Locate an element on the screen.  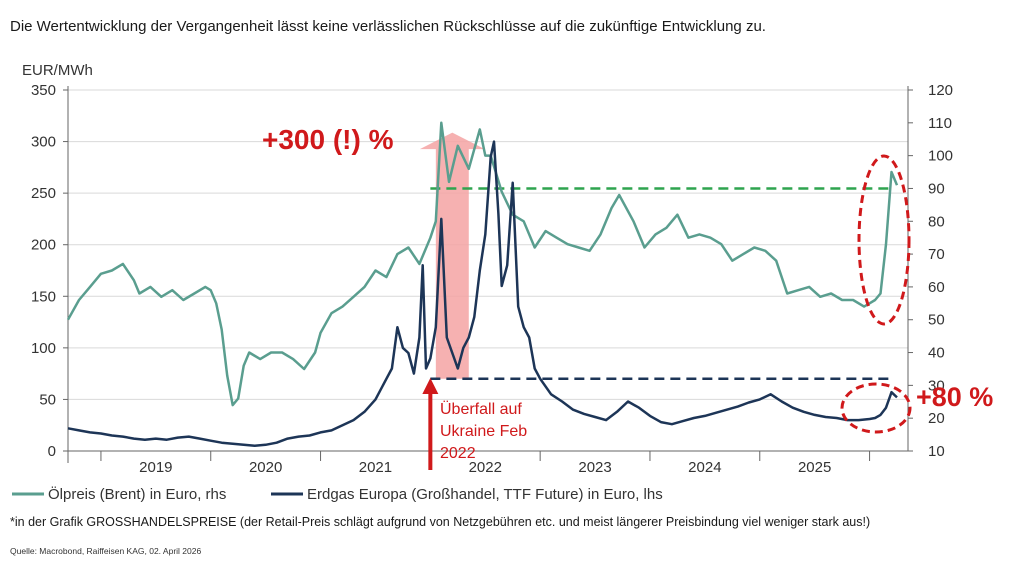
right-tick-label: 80 is located at coordinates (936, 221).